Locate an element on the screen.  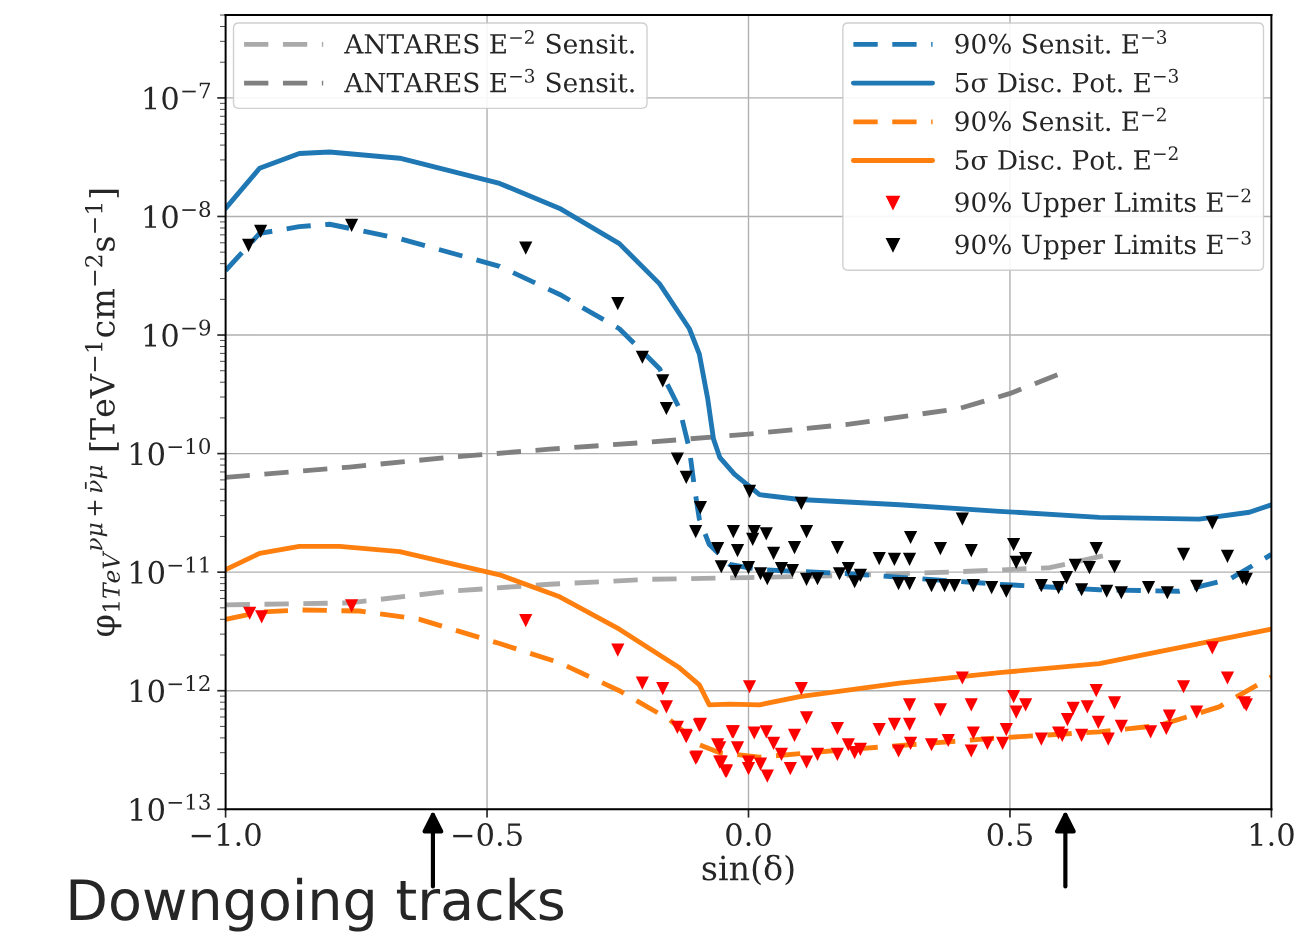
y-tick-label: 10$^{−7}$ is located at coordinates (177, 96).